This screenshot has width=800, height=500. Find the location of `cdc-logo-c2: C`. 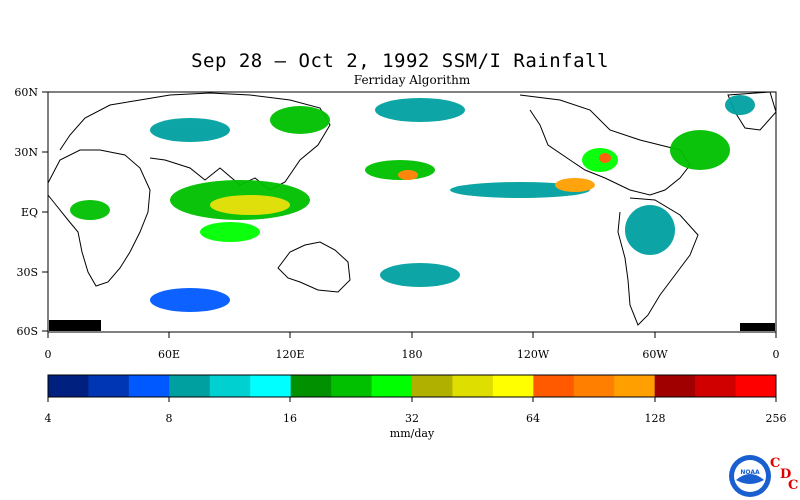

cdc-logo-c2: C is located at coordinates (793, 485).